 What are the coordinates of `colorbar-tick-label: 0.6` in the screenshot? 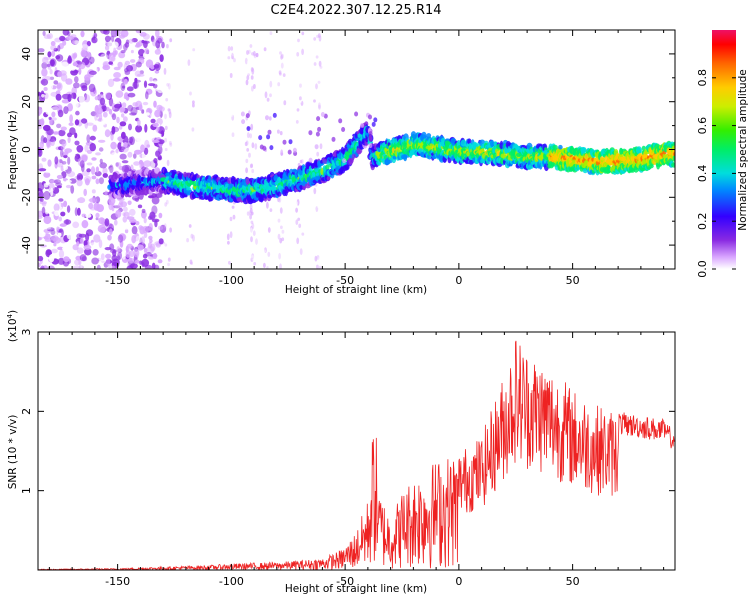 It's located at (702, 126).